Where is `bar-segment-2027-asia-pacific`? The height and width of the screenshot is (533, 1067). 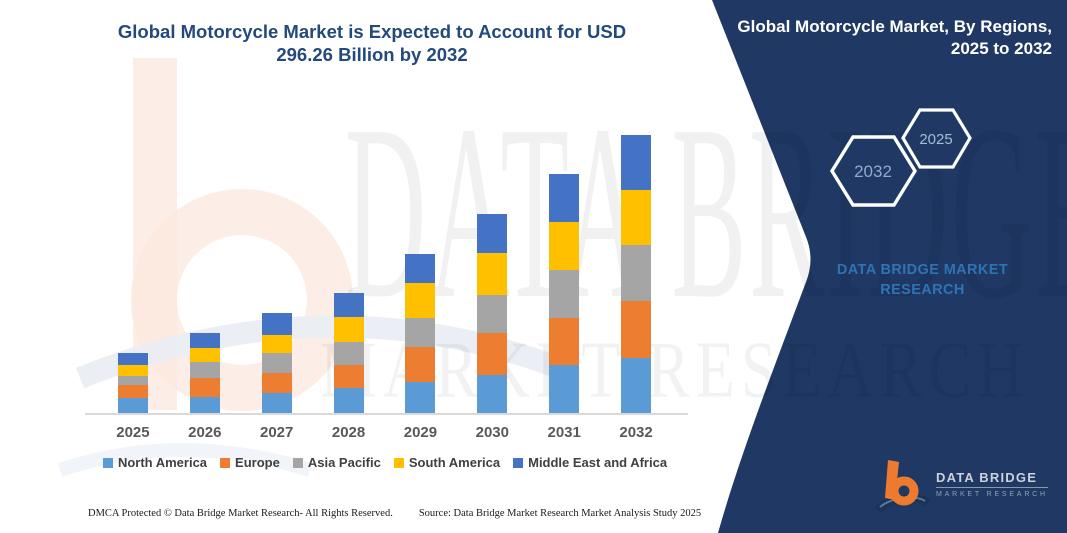
bar-segment-2027-asia-pacific is located at coordinates (276, 363).